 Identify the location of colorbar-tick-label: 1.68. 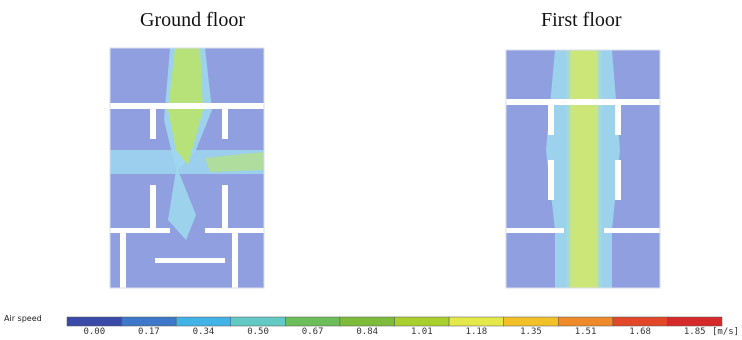
(640, 332).